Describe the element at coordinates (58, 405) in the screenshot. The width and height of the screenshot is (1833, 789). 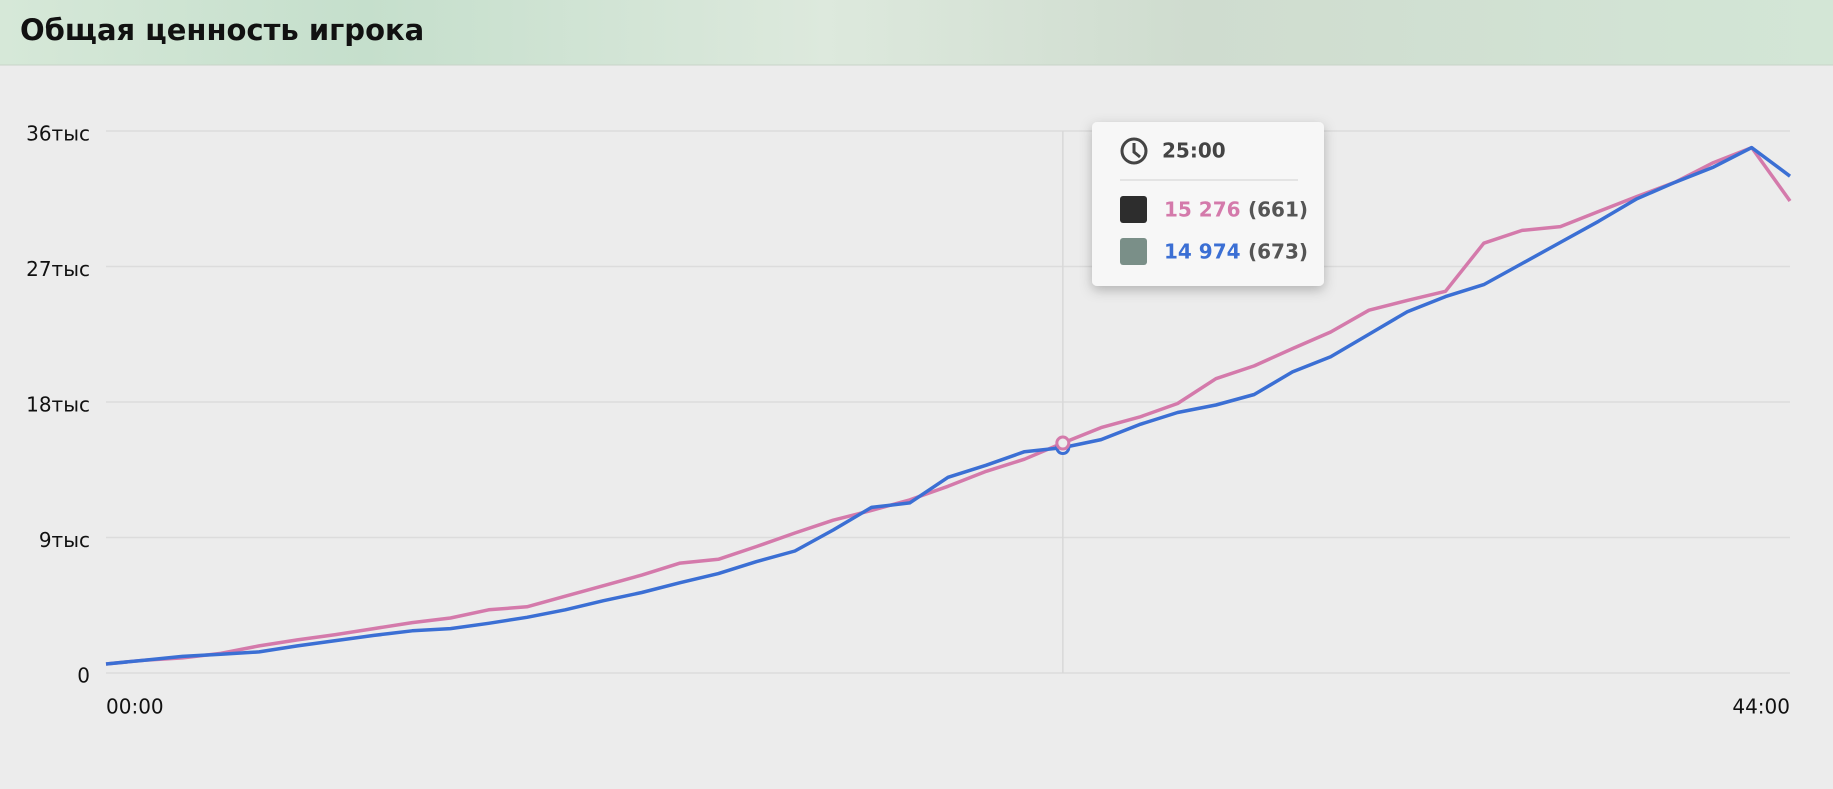
I see `y-tick-label: 18тыс` at that location.